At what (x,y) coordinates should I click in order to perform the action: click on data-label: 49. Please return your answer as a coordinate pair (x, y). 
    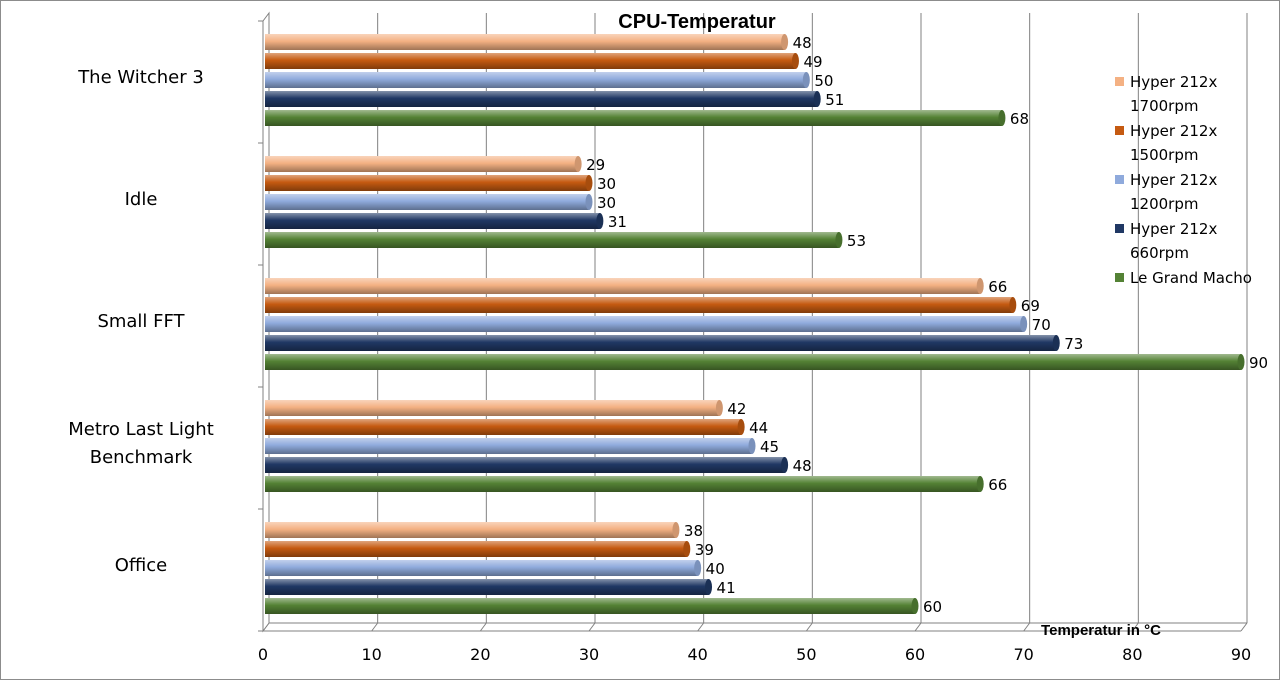
    Looking at the image, I should click on (812, 62).